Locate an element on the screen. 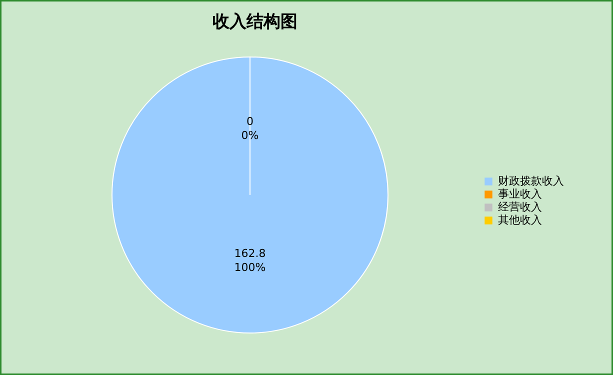 Image resolution: width=613 pixels, height=375 pixels. legend-label: 事业收入 is located at coordinates (520, 194).